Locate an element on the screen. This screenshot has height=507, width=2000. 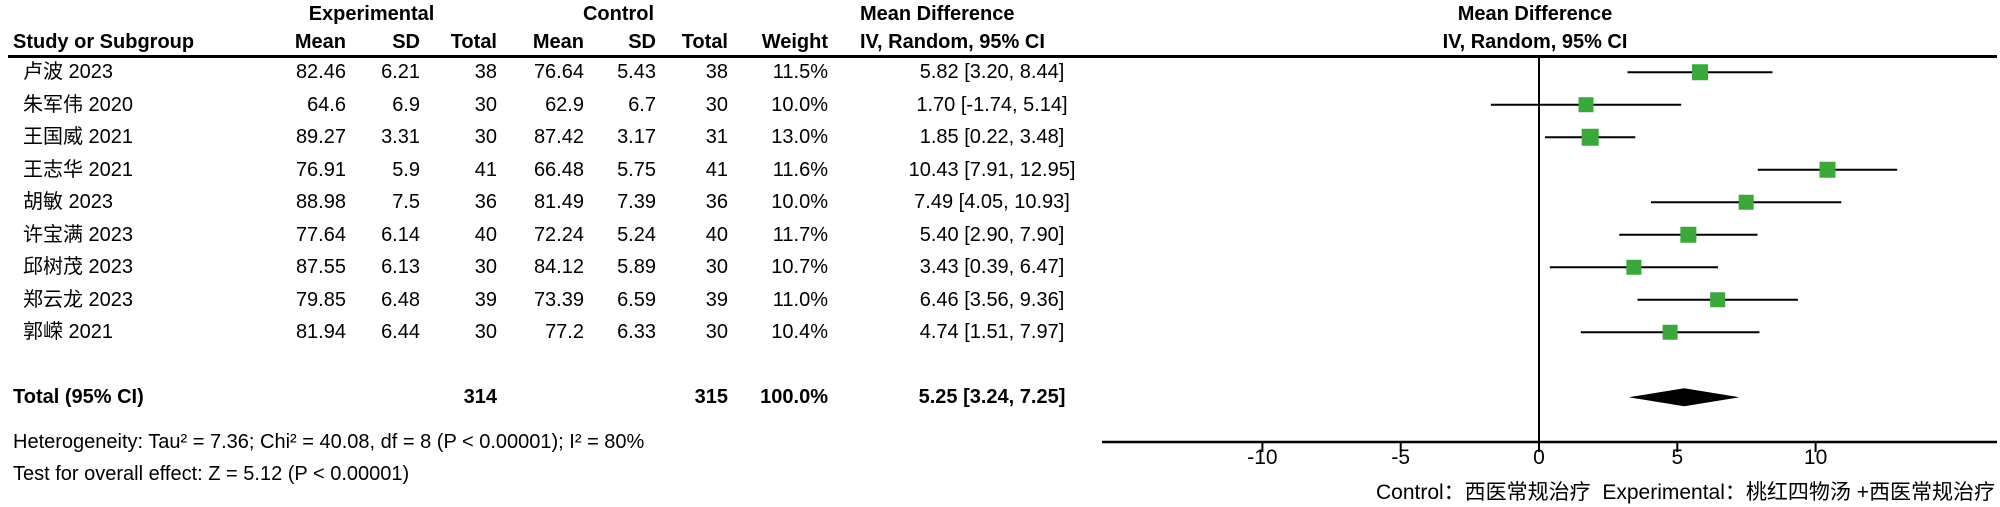
col-exp-sd: SD is located at coordinates (406, 42).